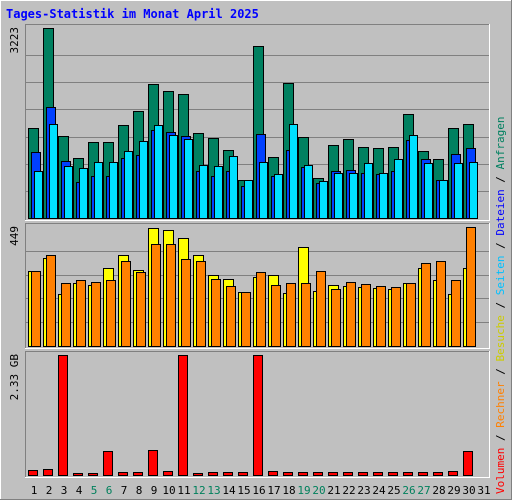 Image resolution: width=512 pixels, height=500 pixels. I want to click on legend-entry: Anfragen, so click(500, 142).